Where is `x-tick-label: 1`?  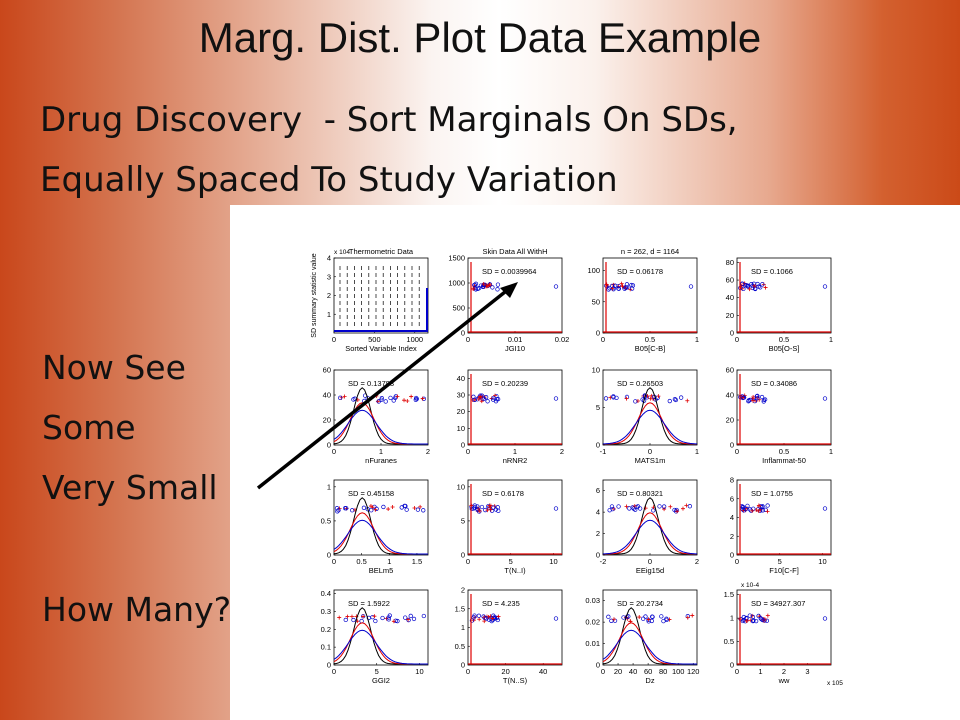
x-tick-label: 1 is located at coordinates (831, 451).